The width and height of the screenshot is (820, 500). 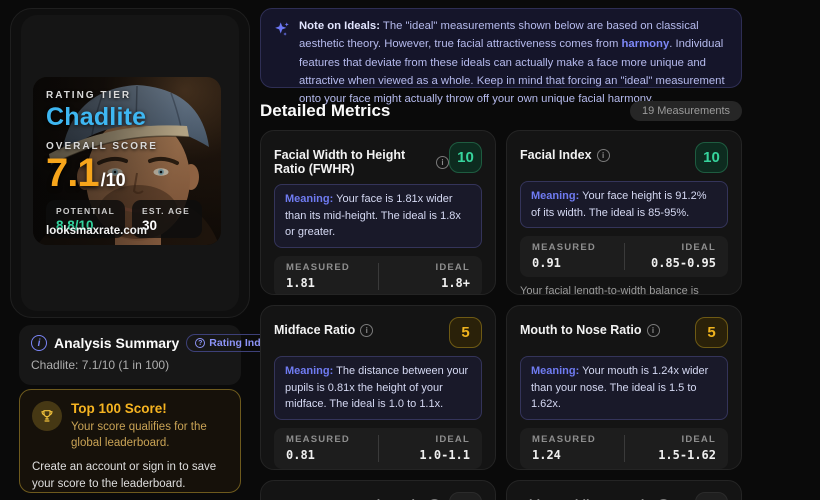 I want to click on ideal-value: 1.8+, so click(x=455, y=282).